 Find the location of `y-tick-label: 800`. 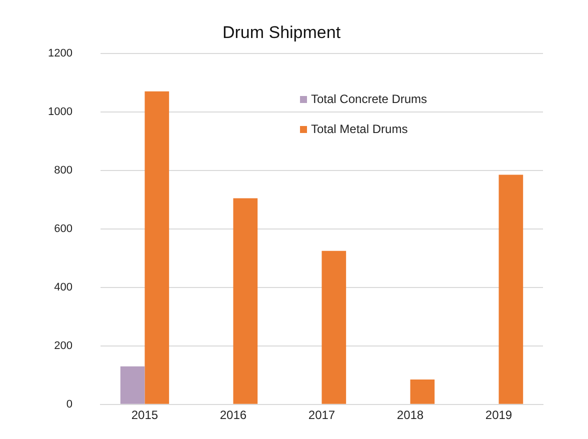

y-tick-label: 800 is located at coordinates (63, 170).